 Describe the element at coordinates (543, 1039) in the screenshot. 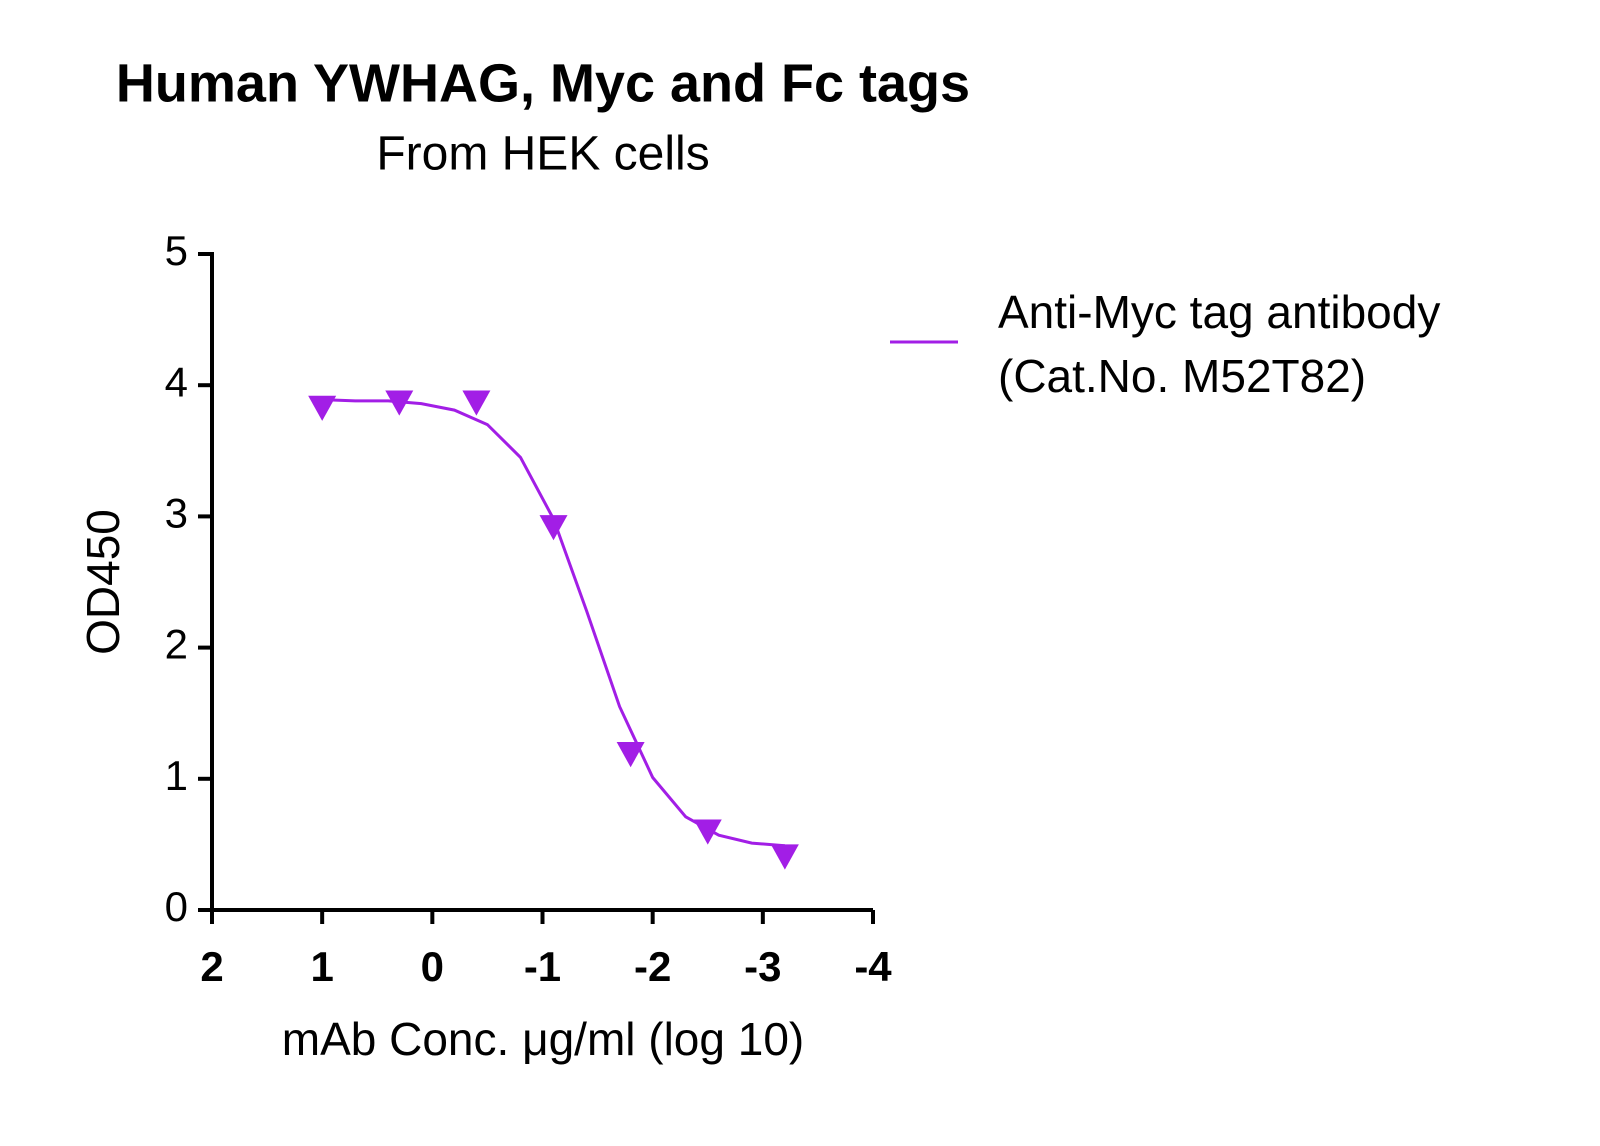

I see `x-axis-label: mAb Conc. μg/ml (log 10)` at that location.